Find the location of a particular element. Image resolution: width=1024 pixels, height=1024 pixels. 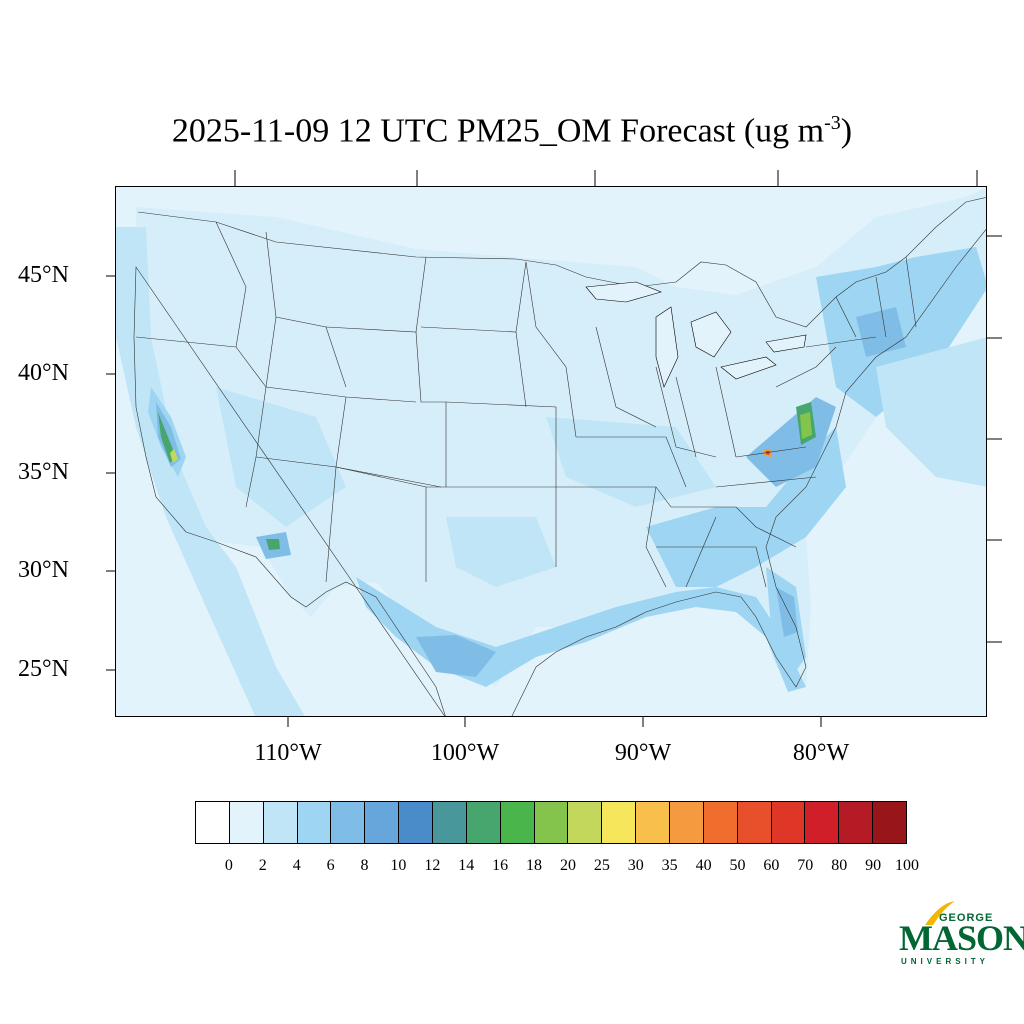

colorbar-label: 16 is located at coordinates (500, 865).